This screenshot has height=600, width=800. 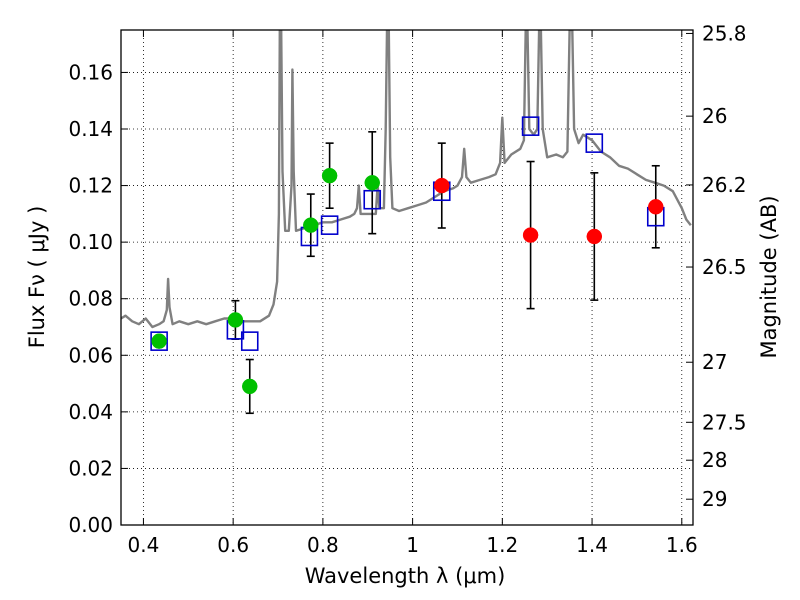 I want to click on y2-axis-label: Magnitude (AB), so click(x=769, y=276).